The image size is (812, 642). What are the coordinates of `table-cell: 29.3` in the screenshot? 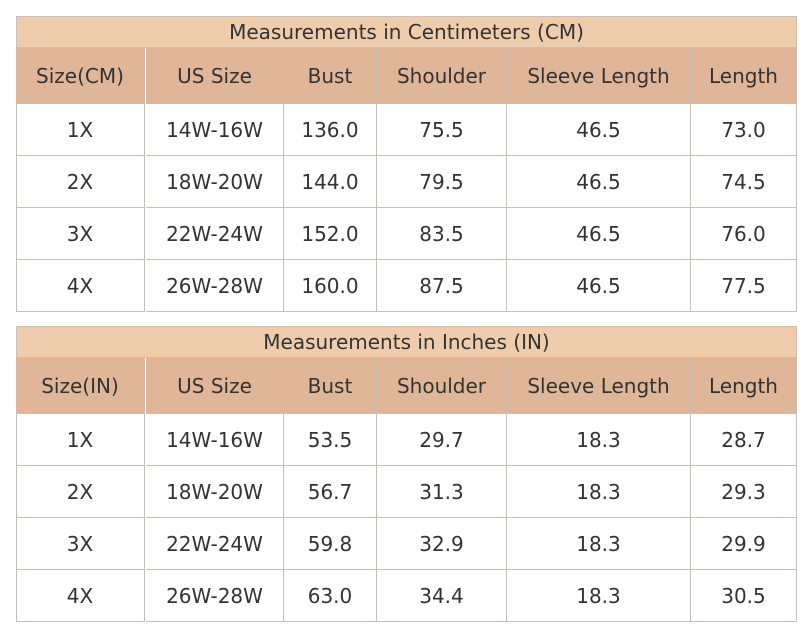 It's located at (744, 492).